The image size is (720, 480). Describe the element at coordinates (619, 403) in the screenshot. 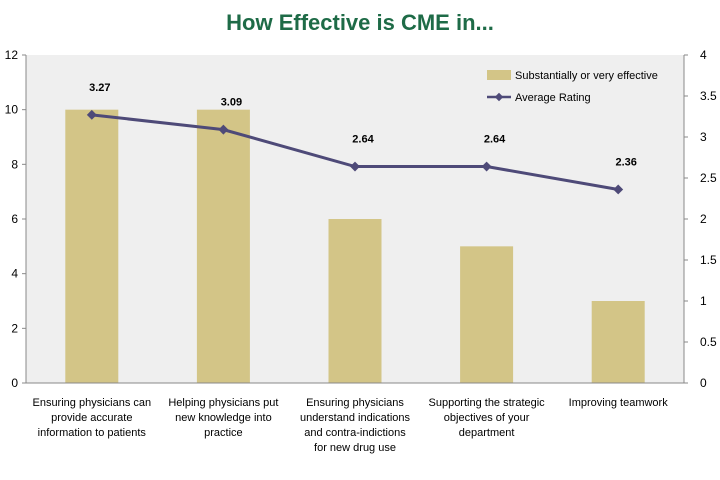

I see `category-label: Improving teamwork` at that location.